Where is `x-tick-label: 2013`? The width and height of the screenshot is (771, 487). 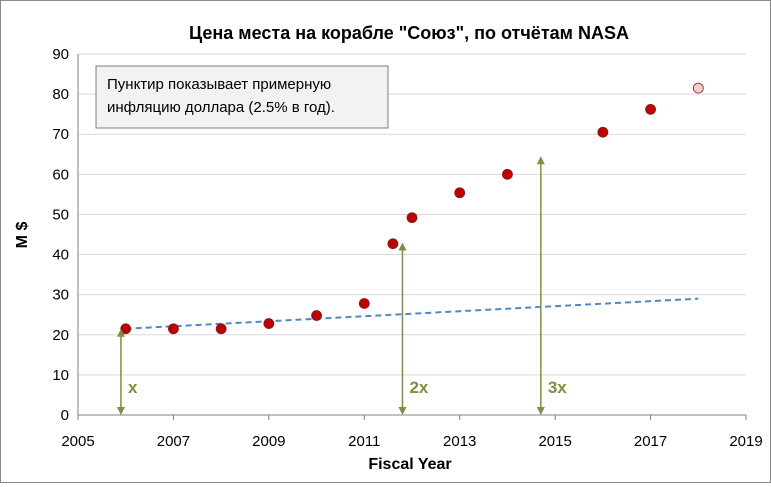 x-tick-label: 2013 is located at coordinates (459, 441).